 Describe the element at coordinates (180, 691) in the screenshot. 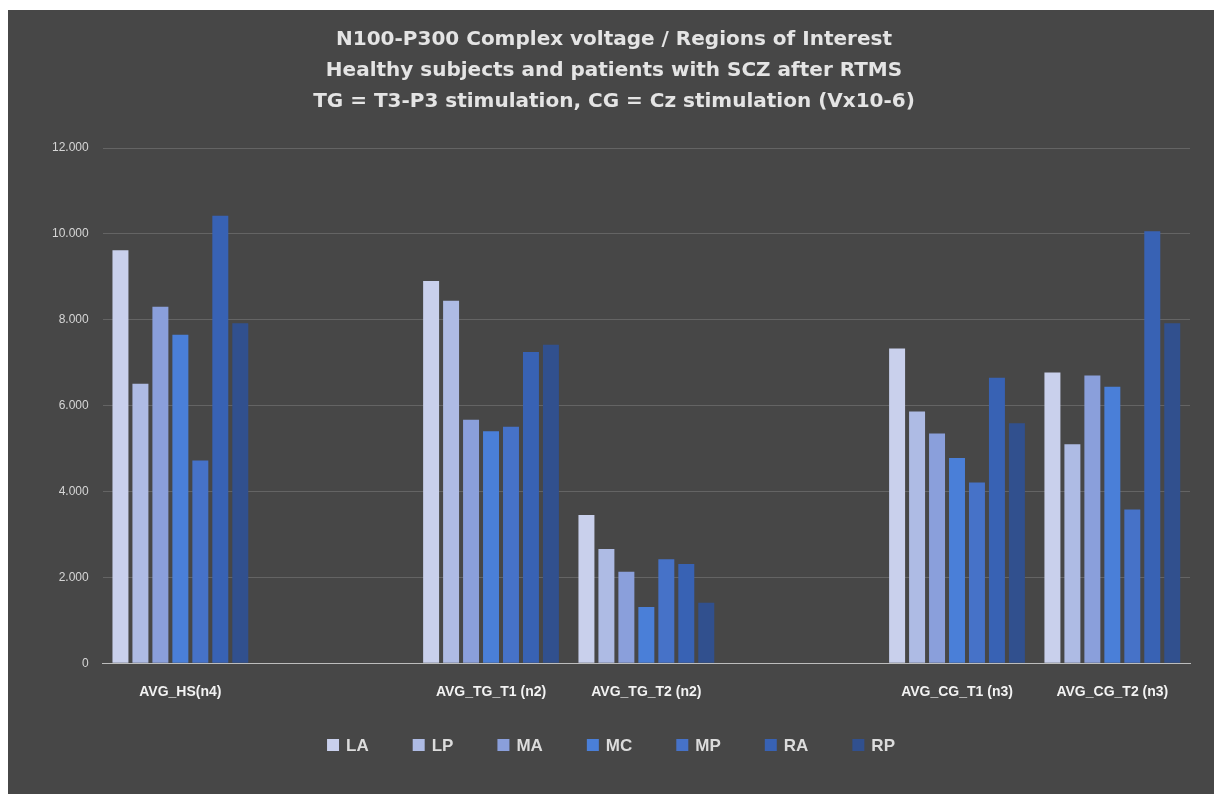

I see `x-tick-label: AVG_HS(n4)` at that location.